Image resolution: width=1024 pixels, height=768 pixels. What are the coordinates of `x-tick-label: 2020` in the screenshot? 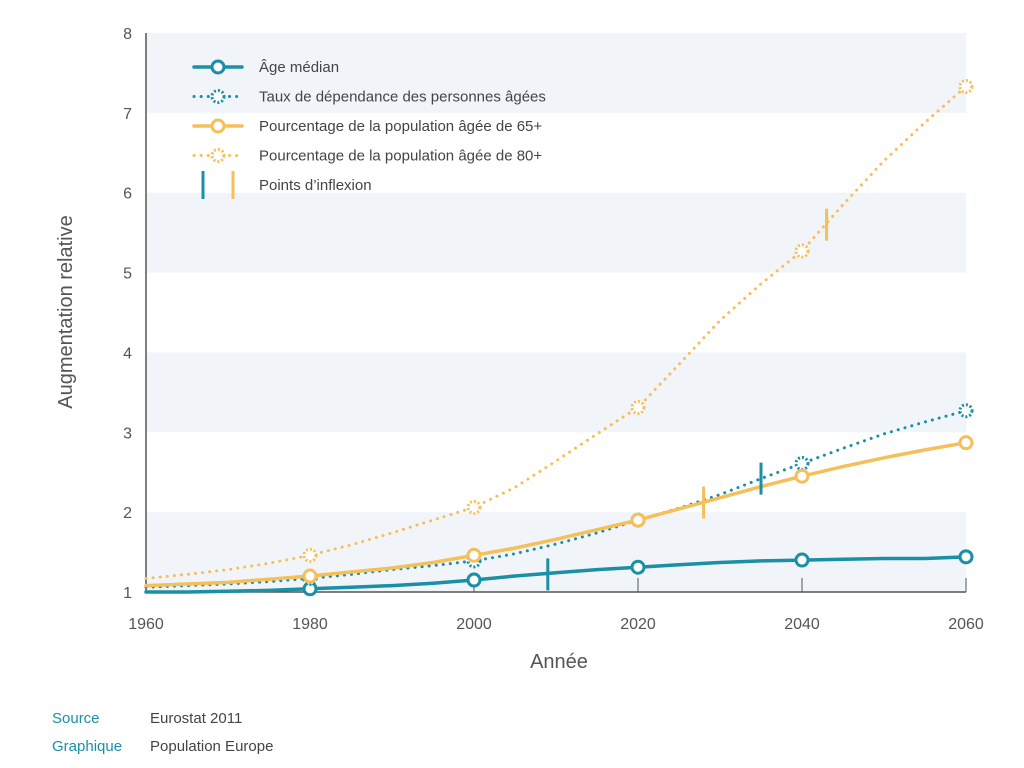 It's located at (638, 624).